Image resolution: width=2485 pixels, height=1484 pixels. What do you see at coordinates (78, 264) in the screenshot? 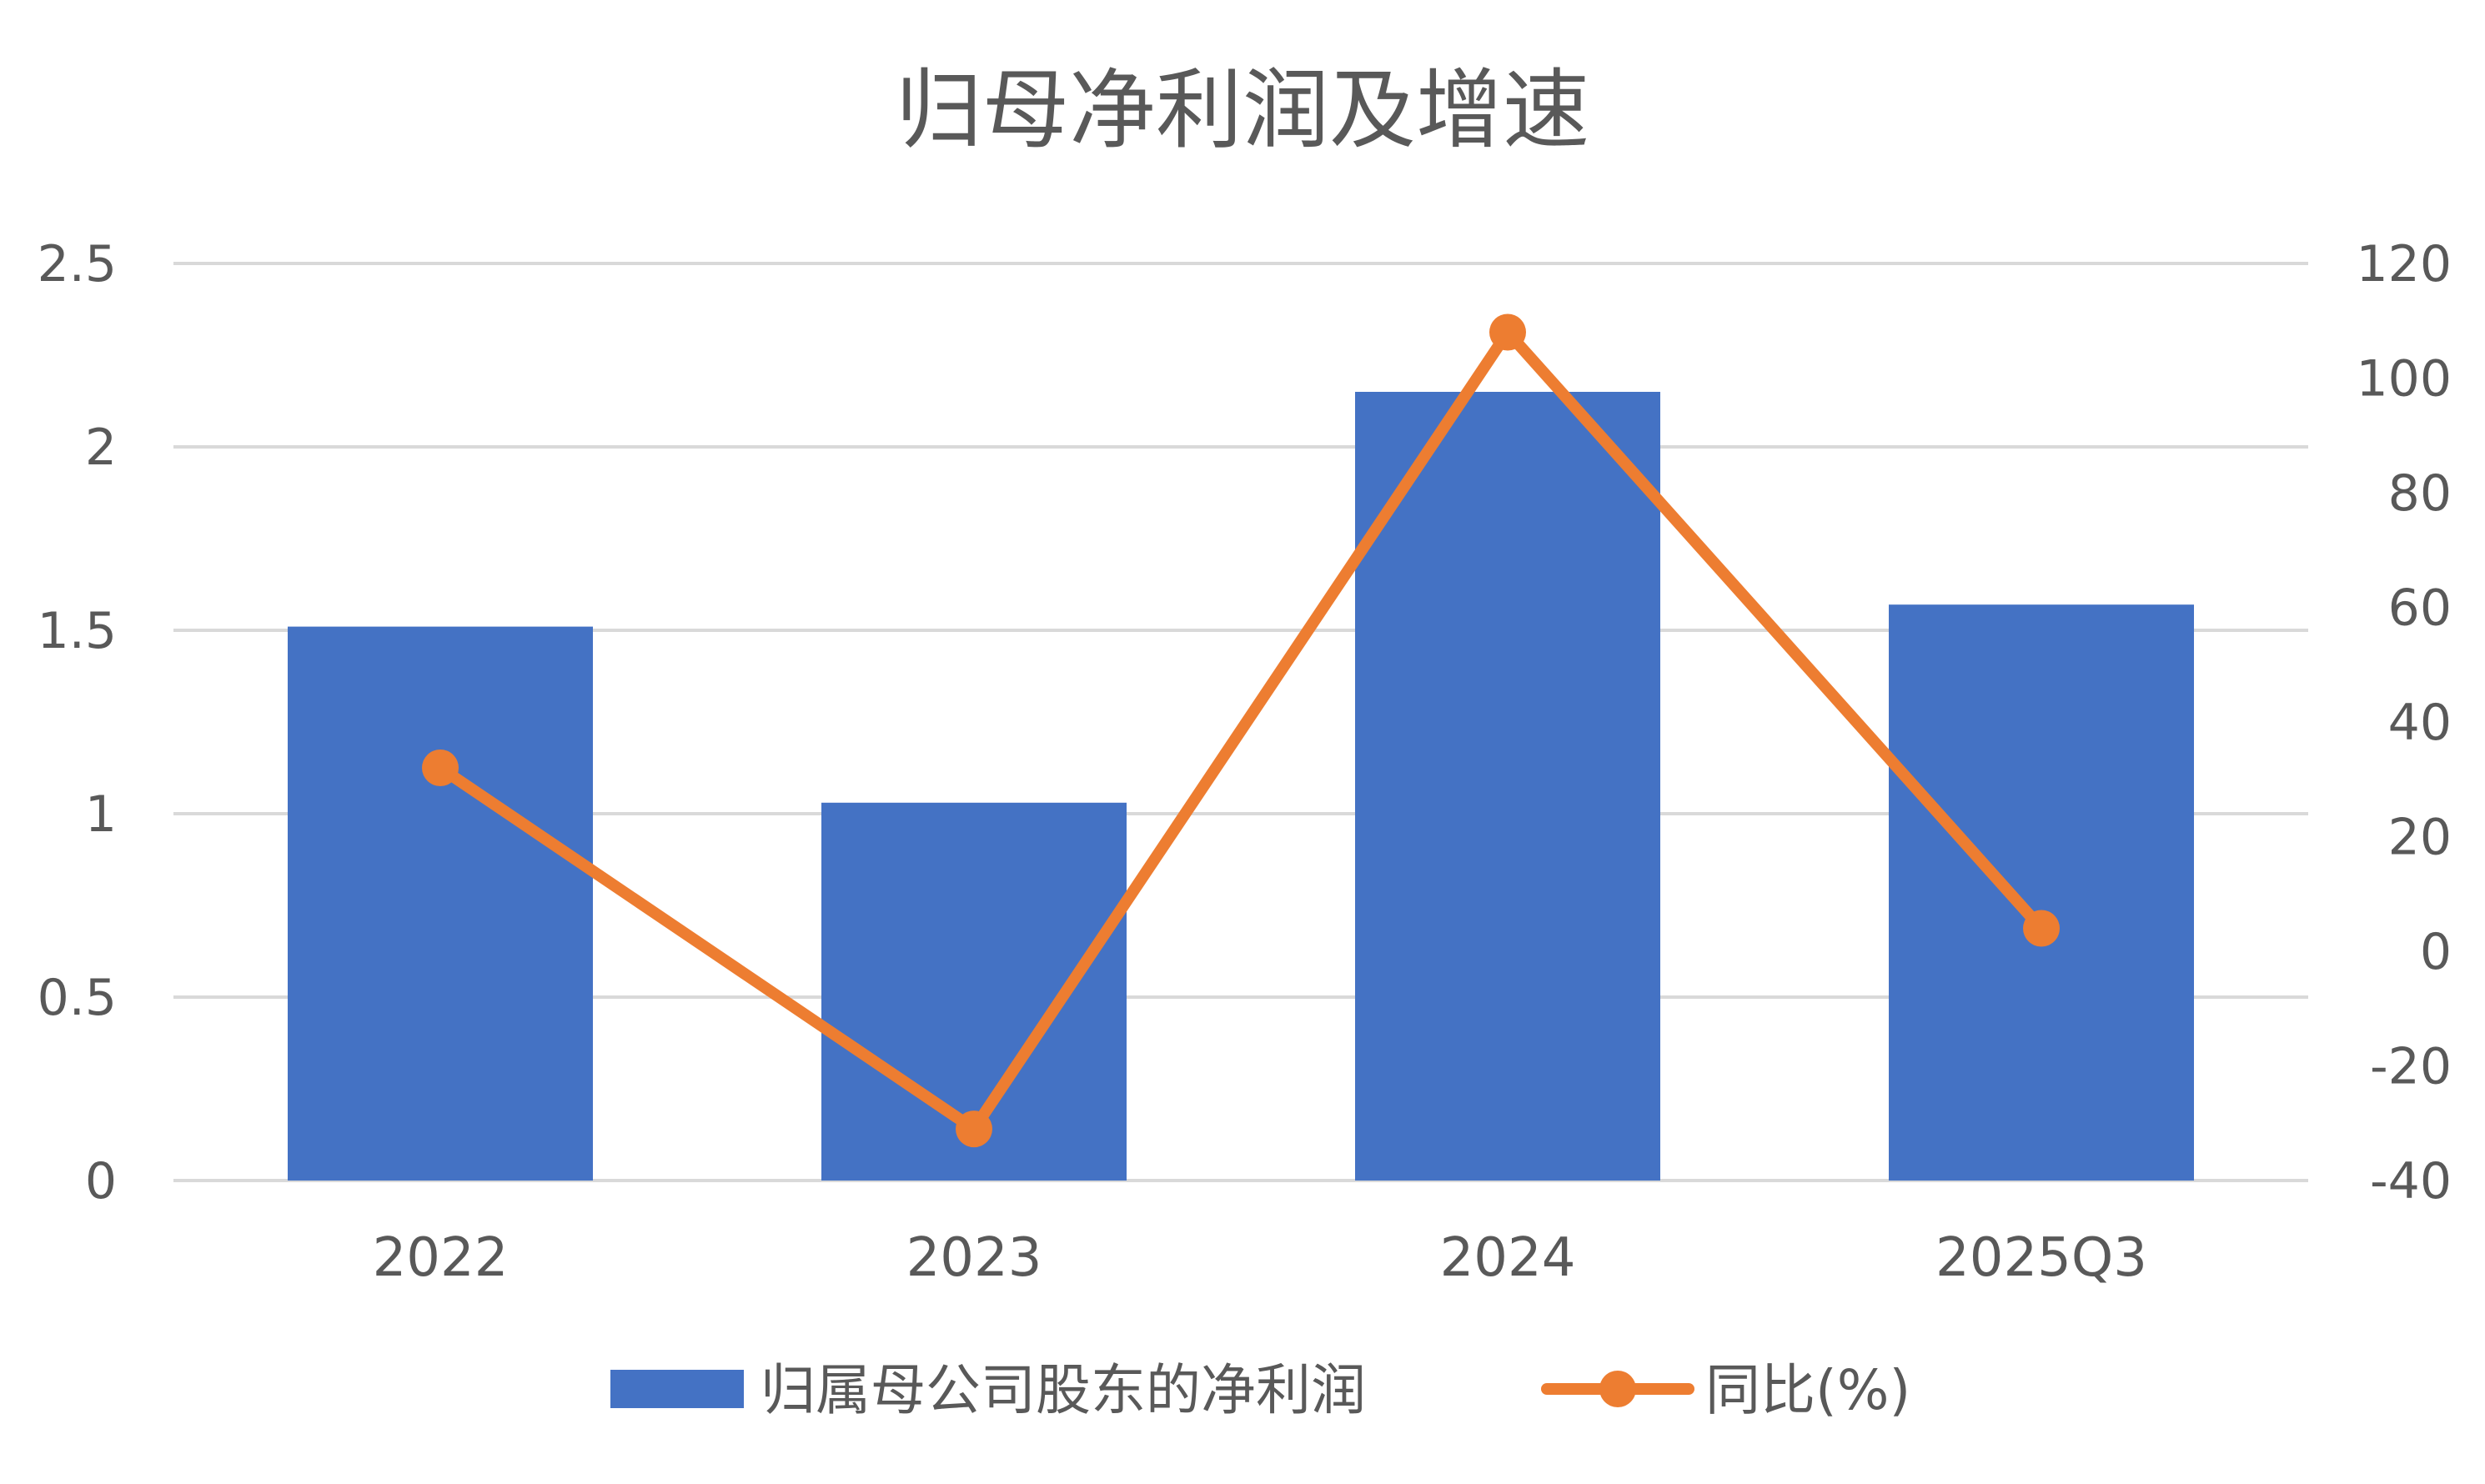
I see `left-tick-label: 2.5` at bounding box center [78, 264].